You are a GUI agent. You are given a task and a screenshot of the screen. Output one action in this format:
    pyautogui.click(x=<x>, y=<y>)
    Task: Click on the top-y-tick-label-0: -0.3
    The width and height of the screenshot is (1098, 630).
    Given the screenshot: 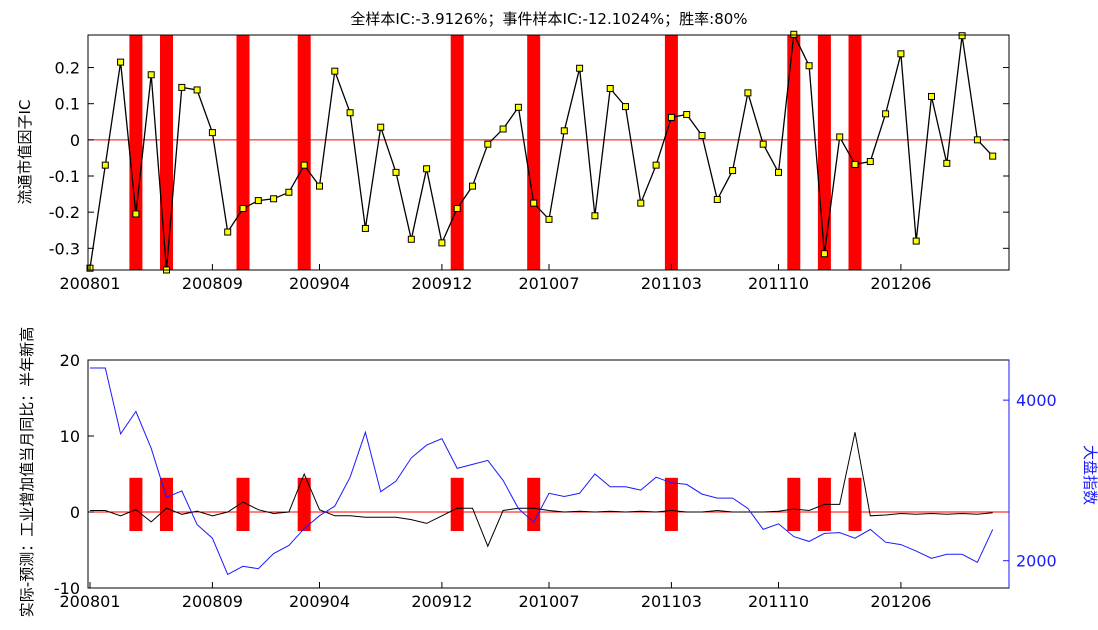 What is the action you would take?
    pyautogui.click(x=64, y=248)
    